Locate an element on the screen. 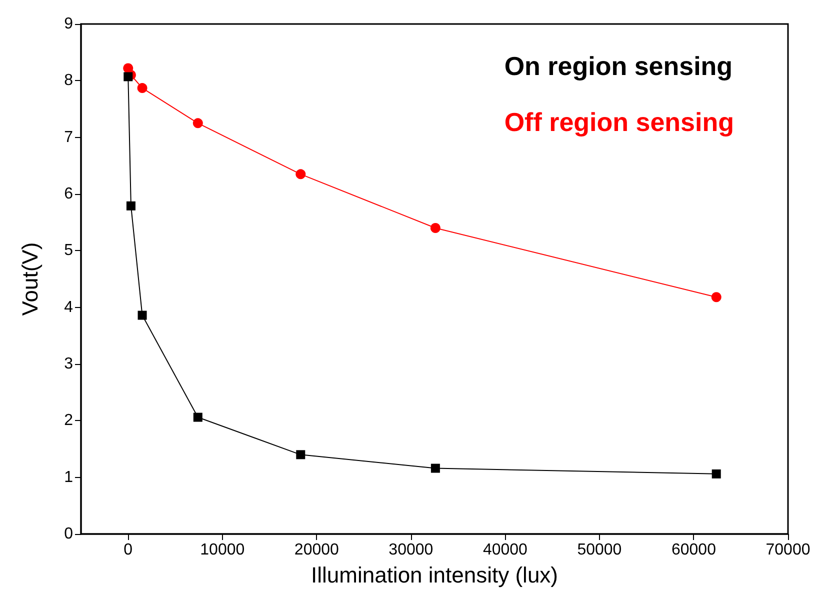 This screenshot has height=610, width=822. y-tick-label: 9 is located at coordinates (69, 24).